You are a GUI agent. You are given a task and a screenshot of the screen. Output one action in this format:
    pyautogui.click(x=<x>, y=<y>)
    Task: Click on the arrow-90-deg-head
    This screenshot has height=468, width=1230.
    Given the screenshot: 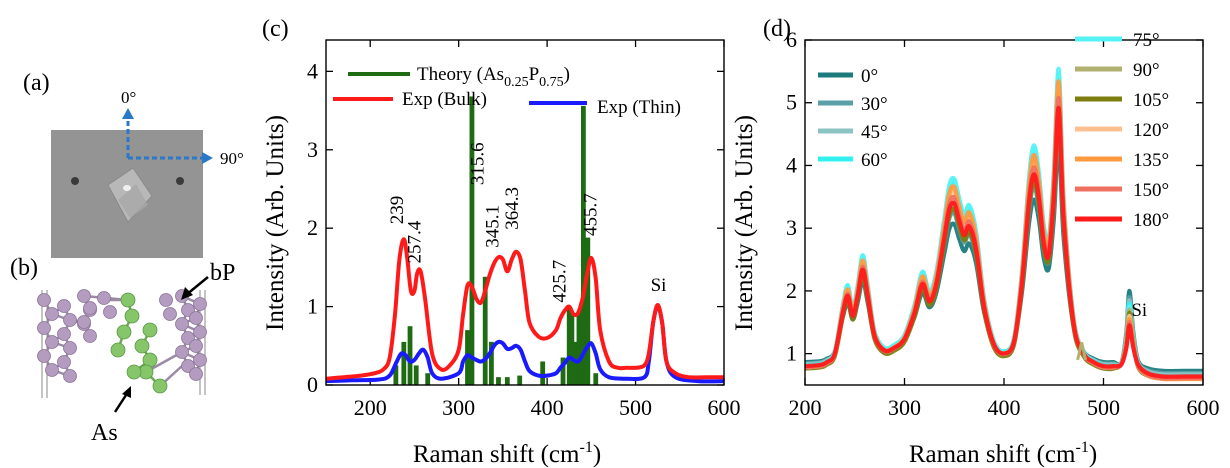 What is the action you would take?
    pyautogui.click(x=207, y=158)
    